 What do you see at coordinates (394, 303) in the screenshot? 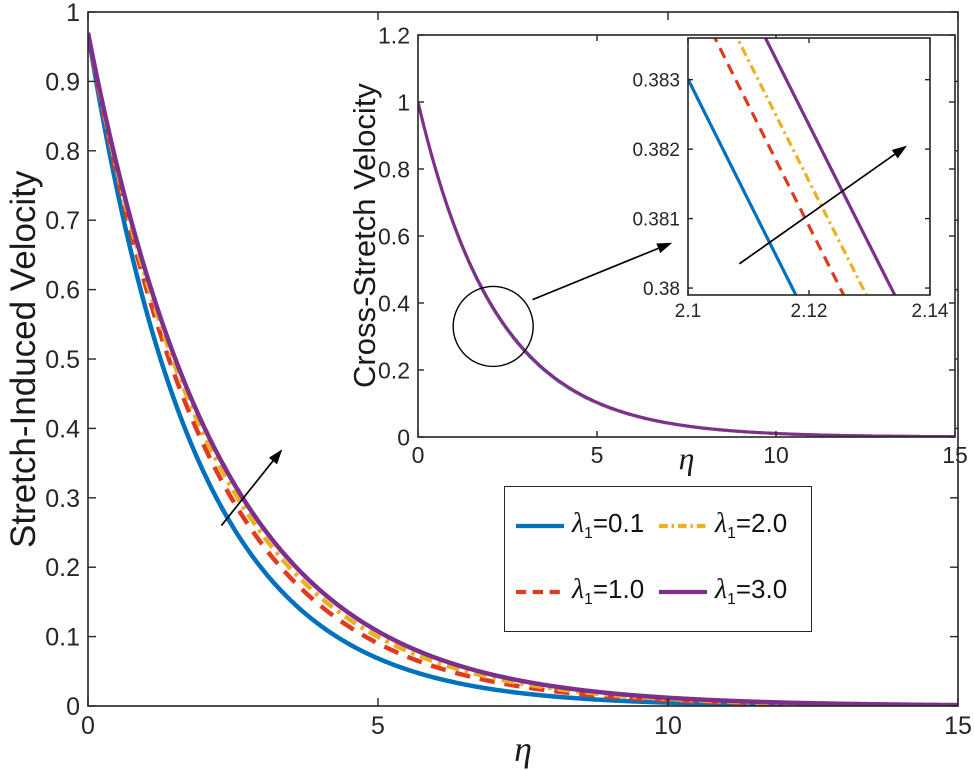
I see `inset-y-tick-label: 0.4` at bounding box center [394, 303].